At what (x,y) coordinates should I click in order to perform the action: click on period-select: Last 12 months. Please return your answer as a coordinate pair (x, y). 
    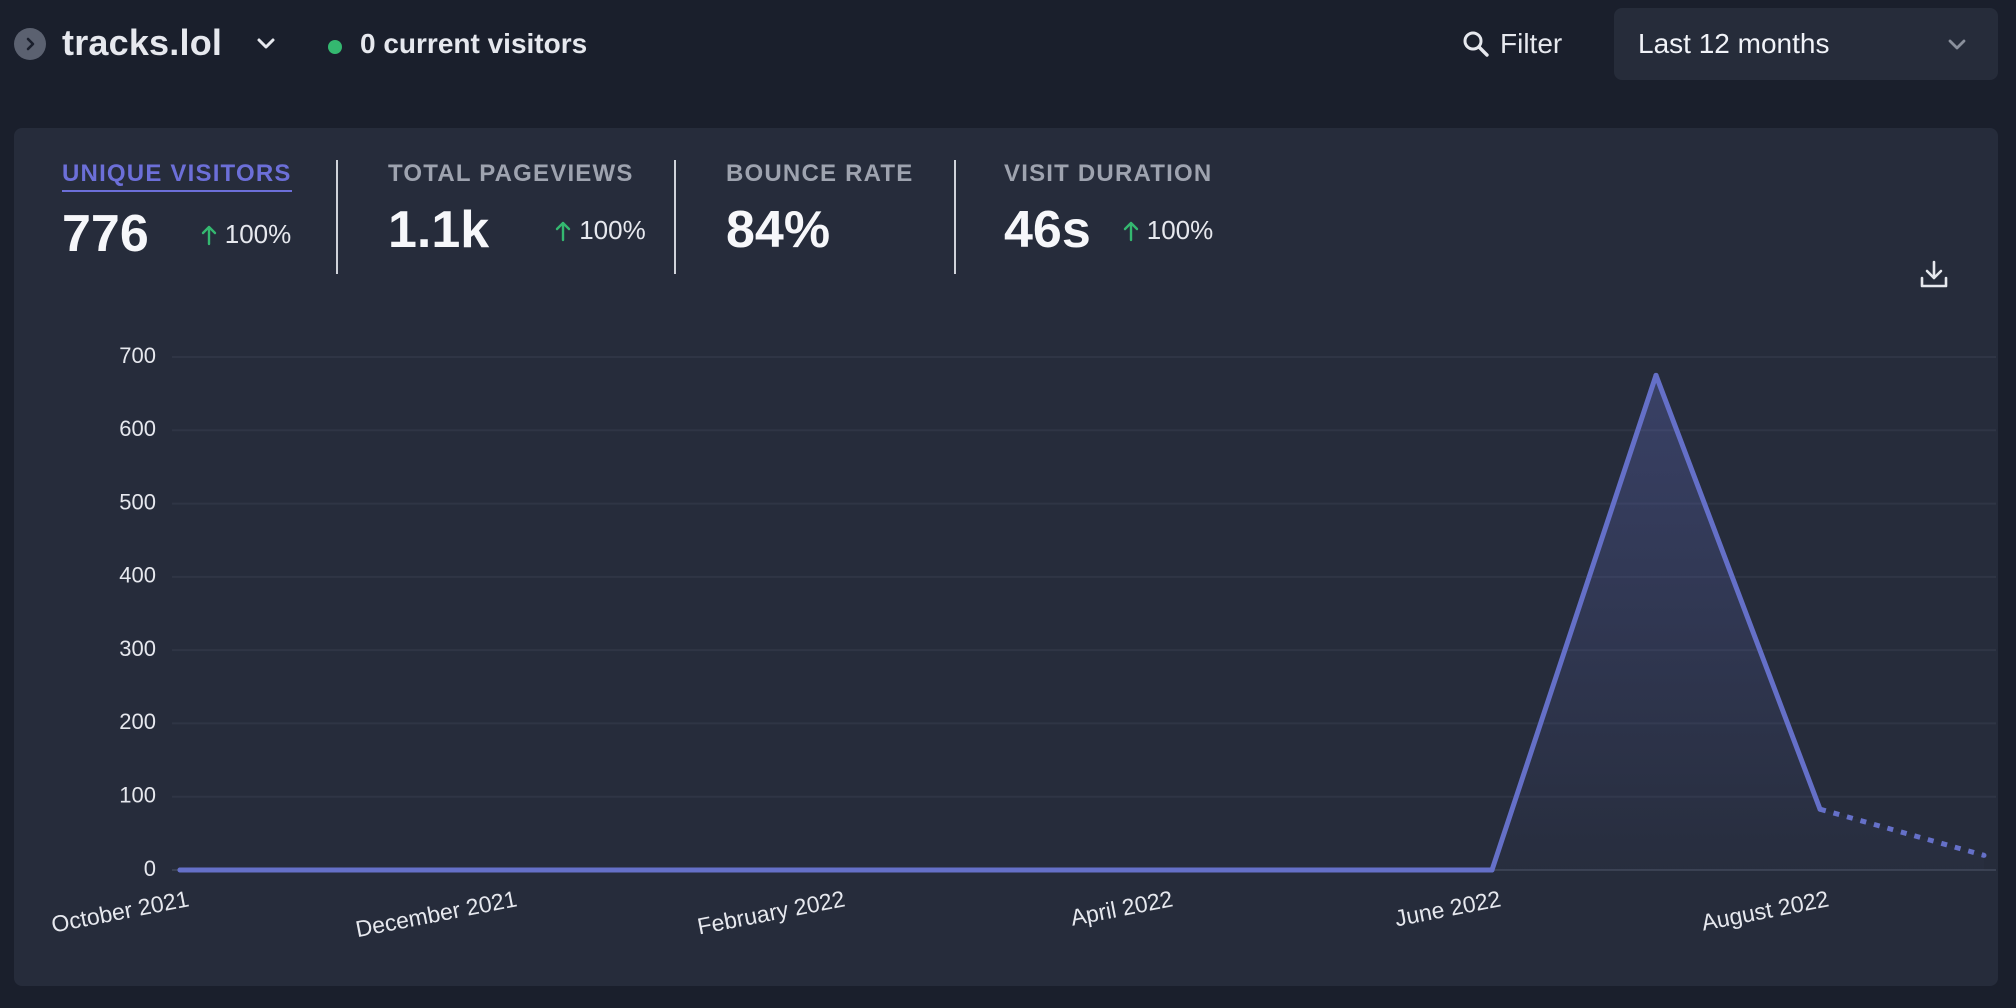
    Looking at the image, I should click on (1806, 44).